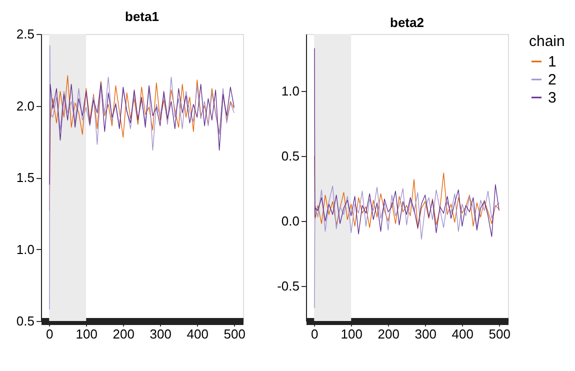  I want to click on legend-title: chain, so click(547, 41).